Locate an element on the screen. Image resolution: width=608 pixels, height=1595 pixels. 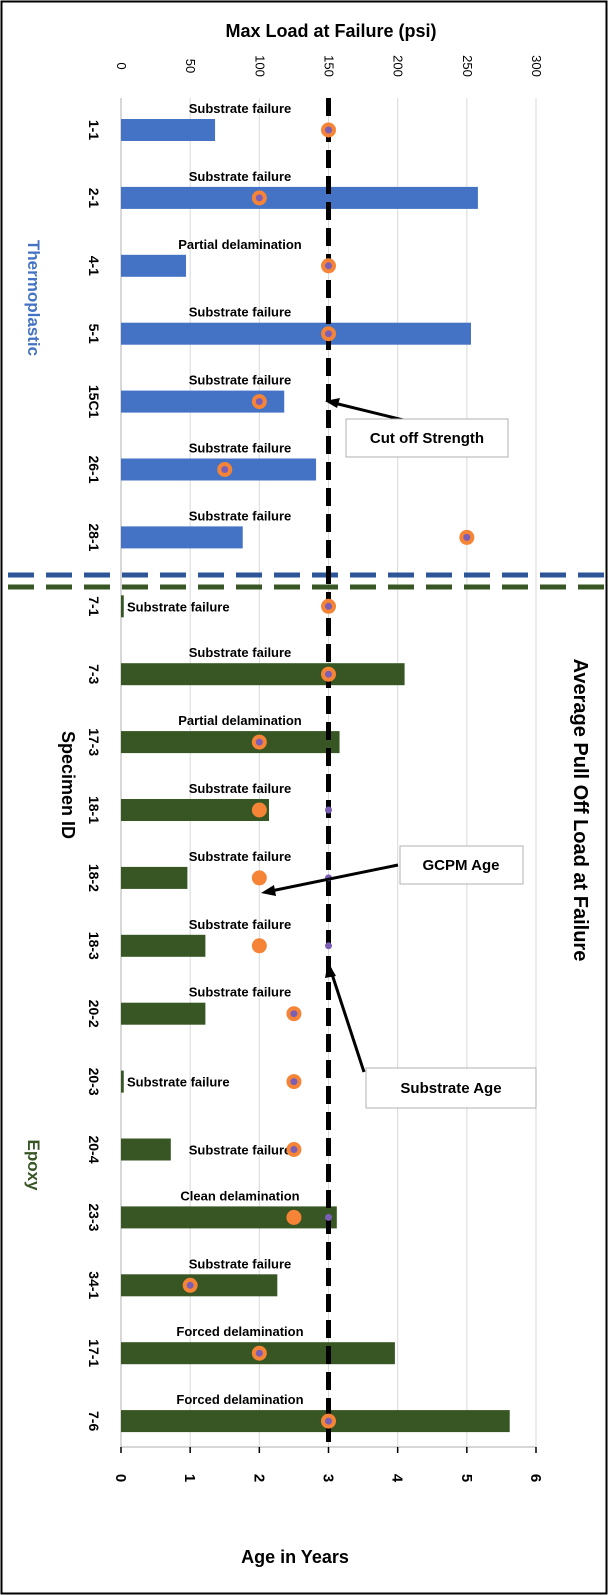
callout-gcpm-age-text: GCPM Age is located at coordinates (461, 865).